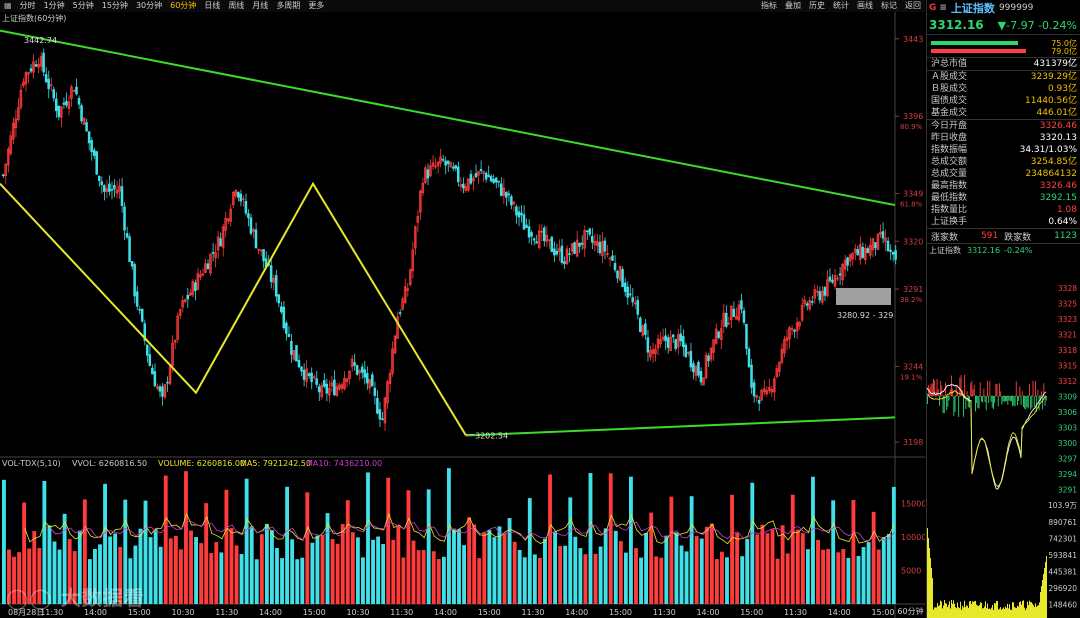  Describe the element at coordinates (8, 5) in the screenshot. I see `grid-icon: ▦` at that location.